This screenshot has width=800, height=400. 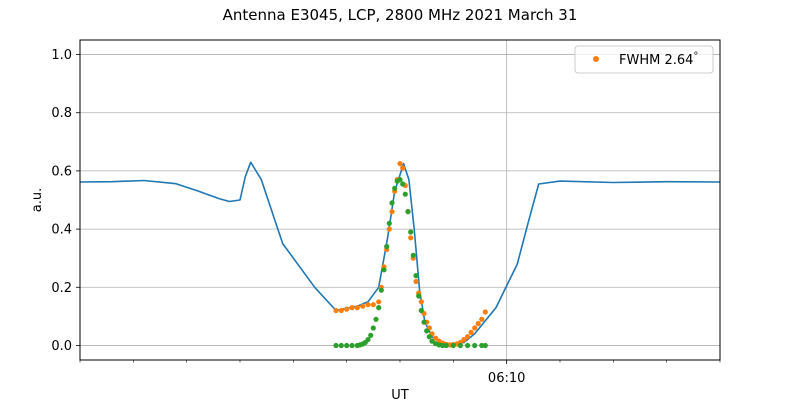 I want to click on legend-entry-text: FWHM 2.64, so click(x=656, y=60).